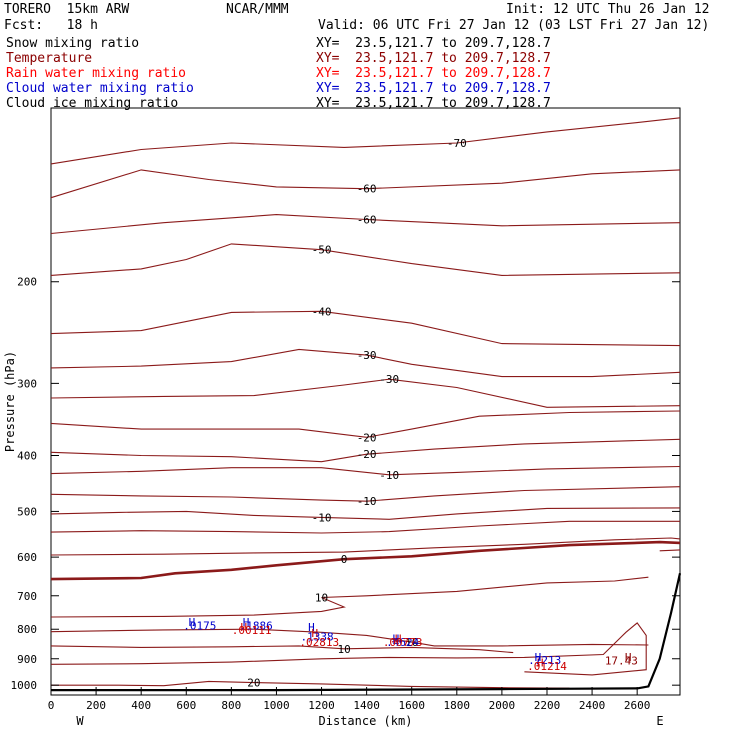 The width and height of the screenshot is (740, 740). I want to click on max-value-label: .1886, so click(256, 625).